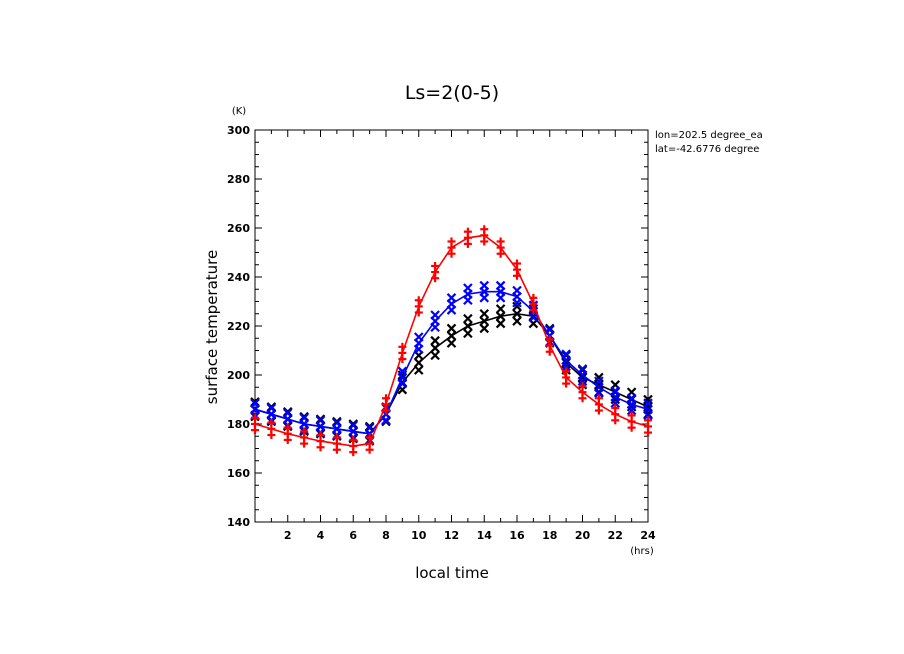 Image resolution: width=904 pixels, height=654 pixels. Describe the element at coordinates (238, 277) in the screenshot. I see `y-tick-label: 240` at that location.